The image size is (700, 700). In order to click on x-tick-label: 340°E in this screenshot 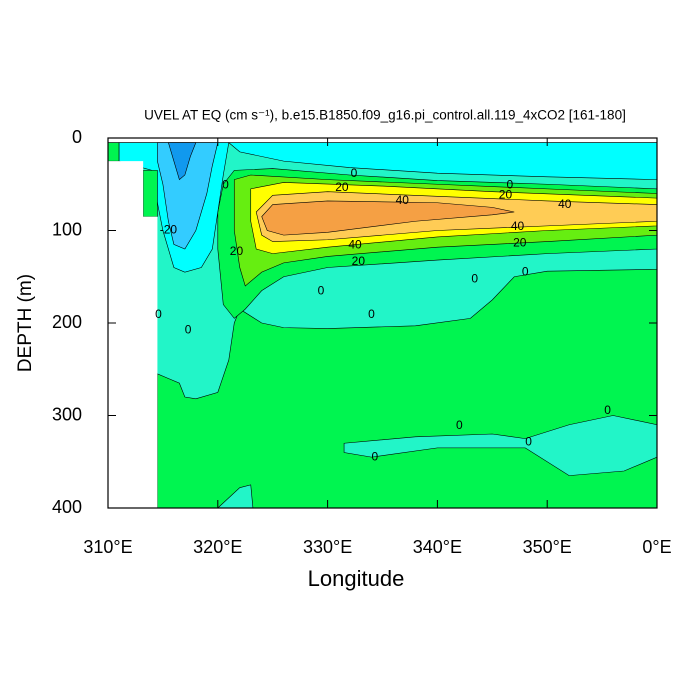, I will do `click(437, 547)`.